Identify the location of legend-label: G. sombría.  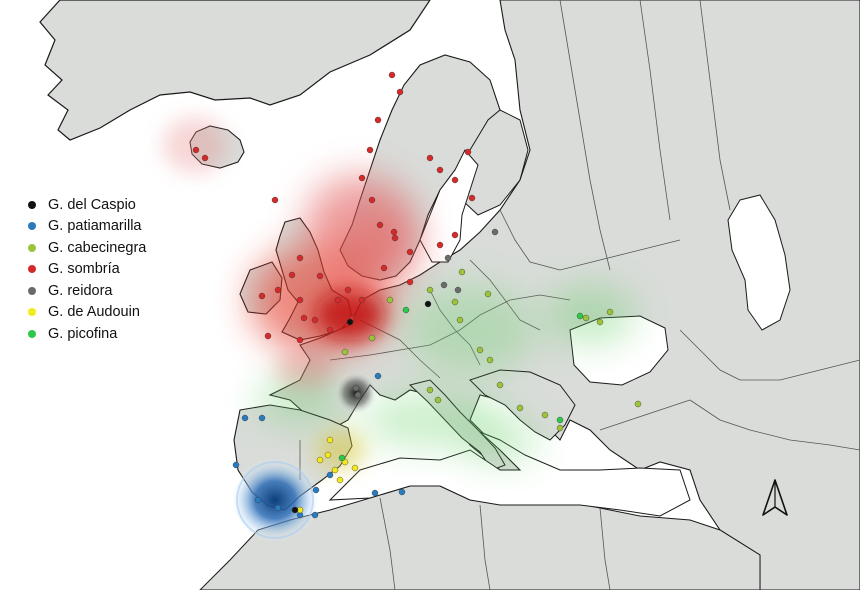
(84, 269).